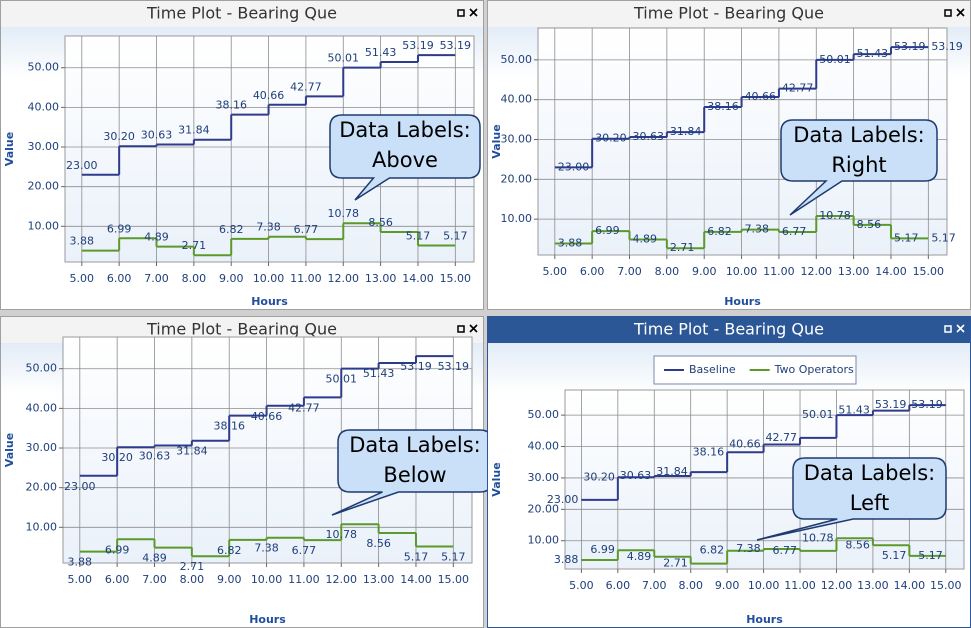 The width and height of the screenshot is (971, 628). What do you see at coordinates (381, 52) in the screenshot?
I see `data-label: 51.43` at bounding box center [381, 52].